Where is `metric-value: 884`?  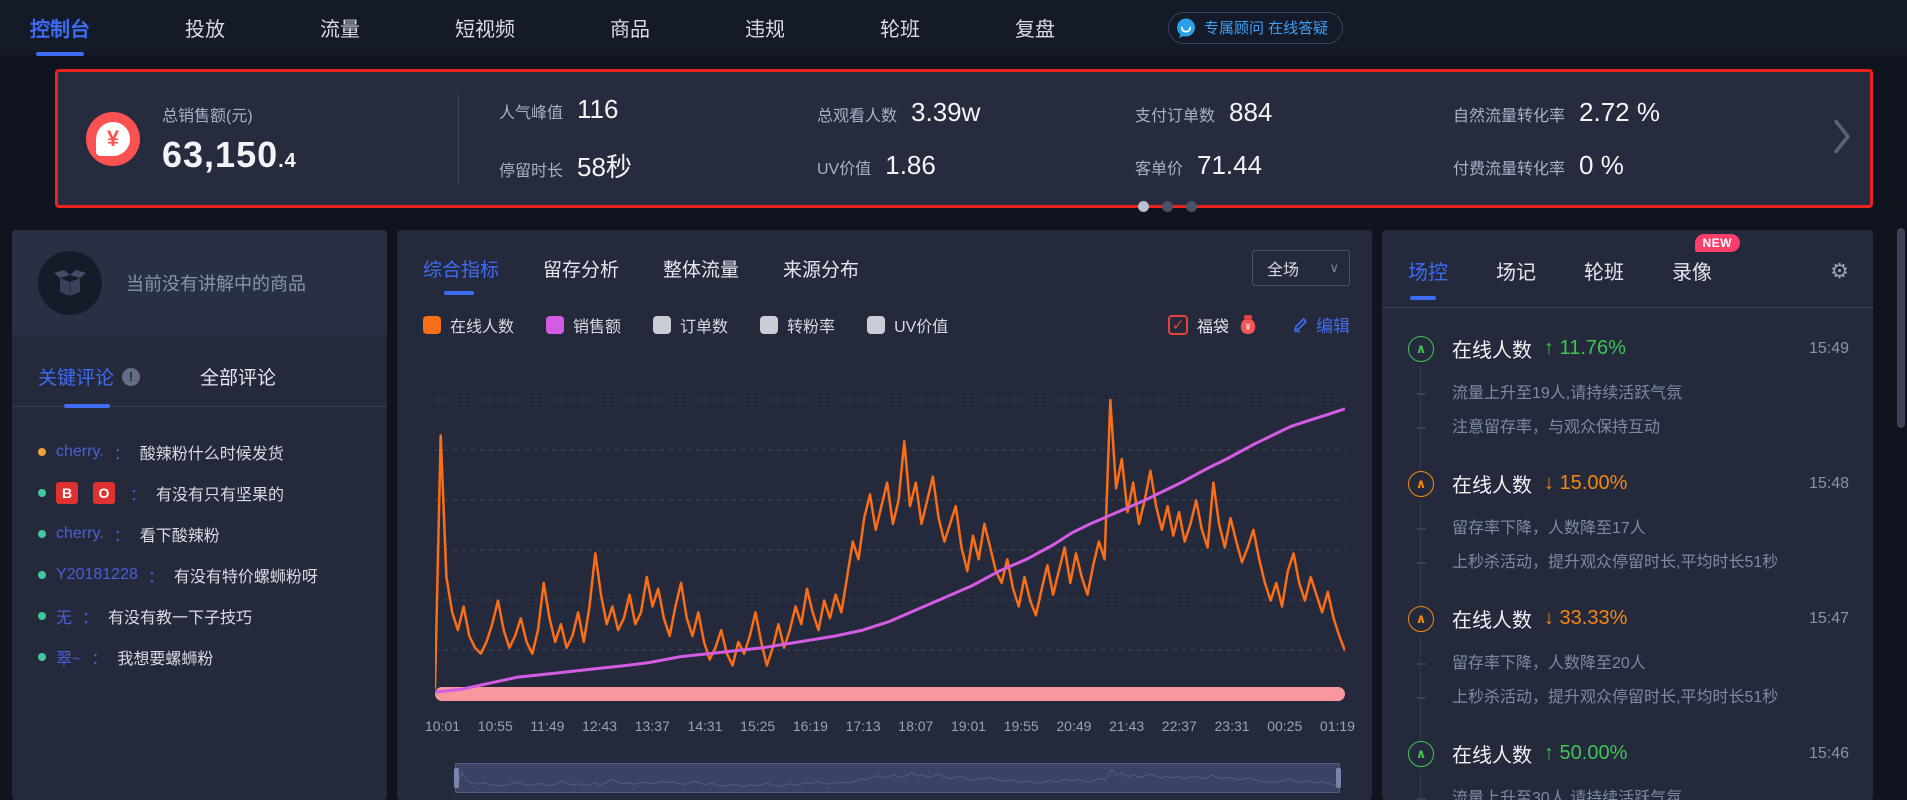
metric-value: 884 is located at coordinates (1251, 111).